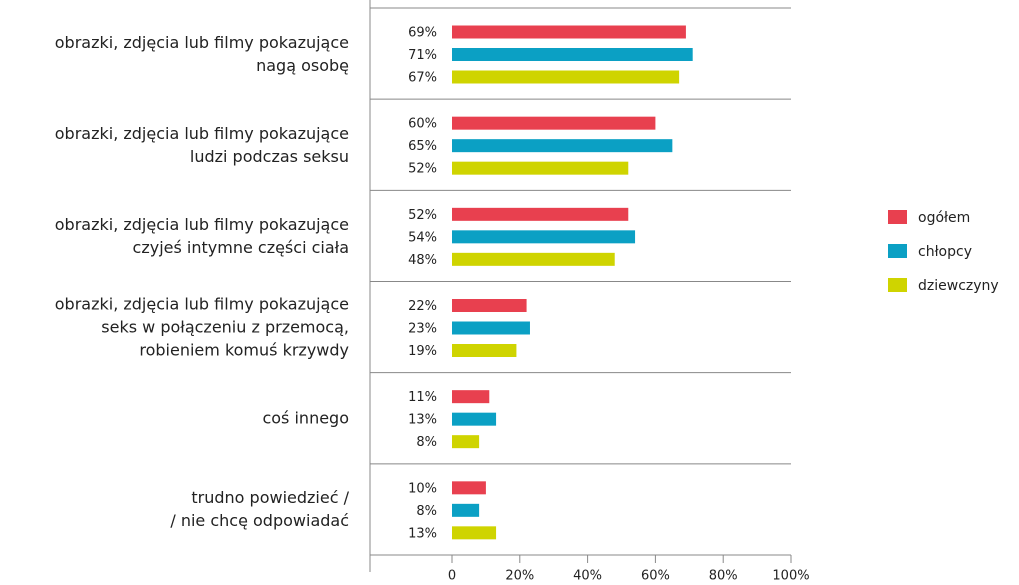 This screenshot has width=1019, height=585. What do you see at coordinates (422, 237) in the screenshot?
I see `value-label: 54%` at bounding box center [422, 237].